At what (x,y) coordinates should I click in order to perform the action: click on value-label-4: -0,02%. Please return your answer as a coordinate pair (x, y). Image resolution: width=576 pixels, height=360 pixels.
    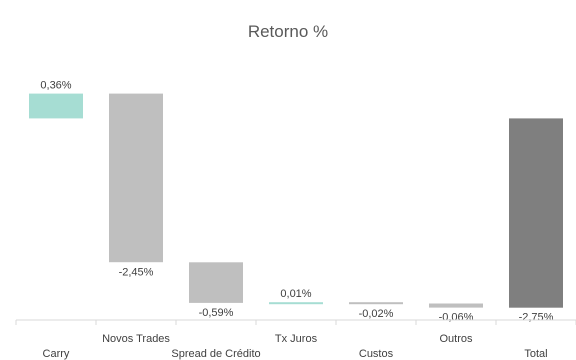
    Looking at the image, I should click on (376, 314).